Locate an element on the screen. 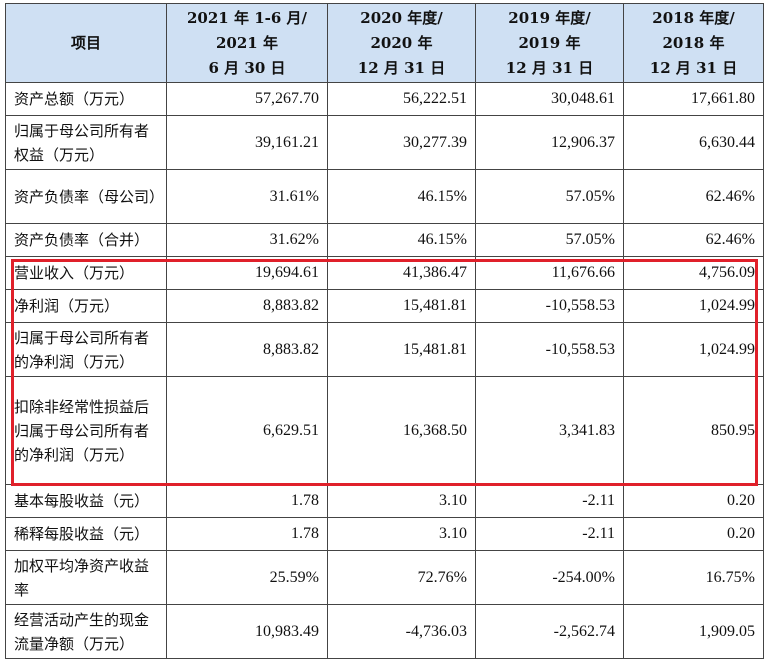 Image resolution: width=768 pixels, height=661 pixels. cell-value: 30,048.61 is located at coordinates (549, 99).